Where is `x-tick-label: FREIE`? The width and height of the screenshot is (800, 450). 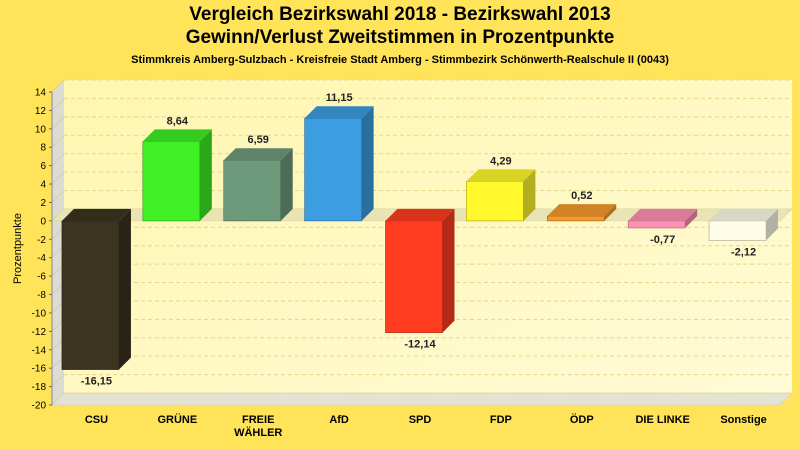
x-tick-label: FREIE is located at coordinates (258, 420).